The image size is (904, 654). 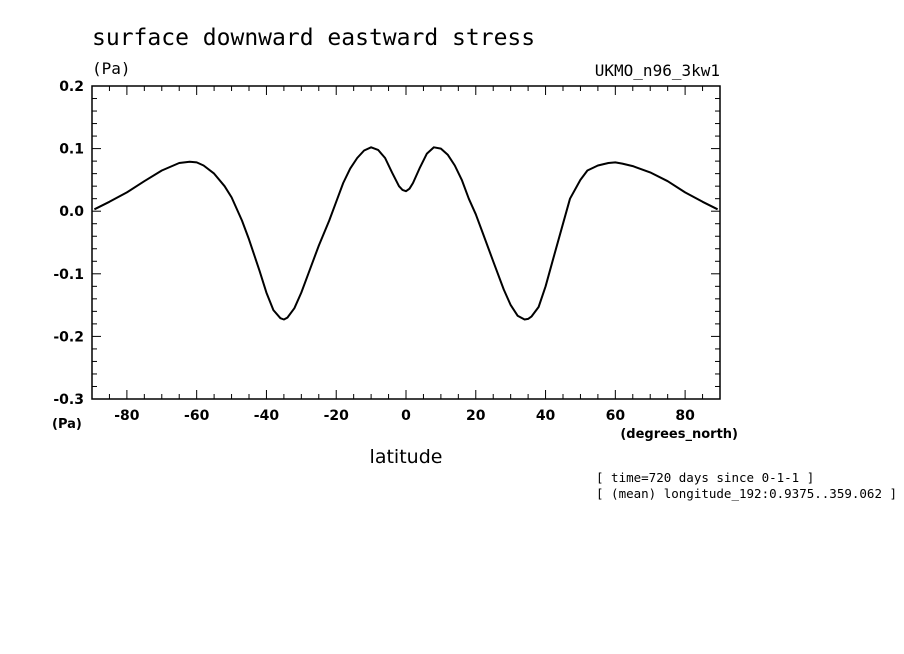 What do you see at coordinates (685, 416) in the screenshot?
I see `x-tick-label: 80` at bounding box center [685, 416].